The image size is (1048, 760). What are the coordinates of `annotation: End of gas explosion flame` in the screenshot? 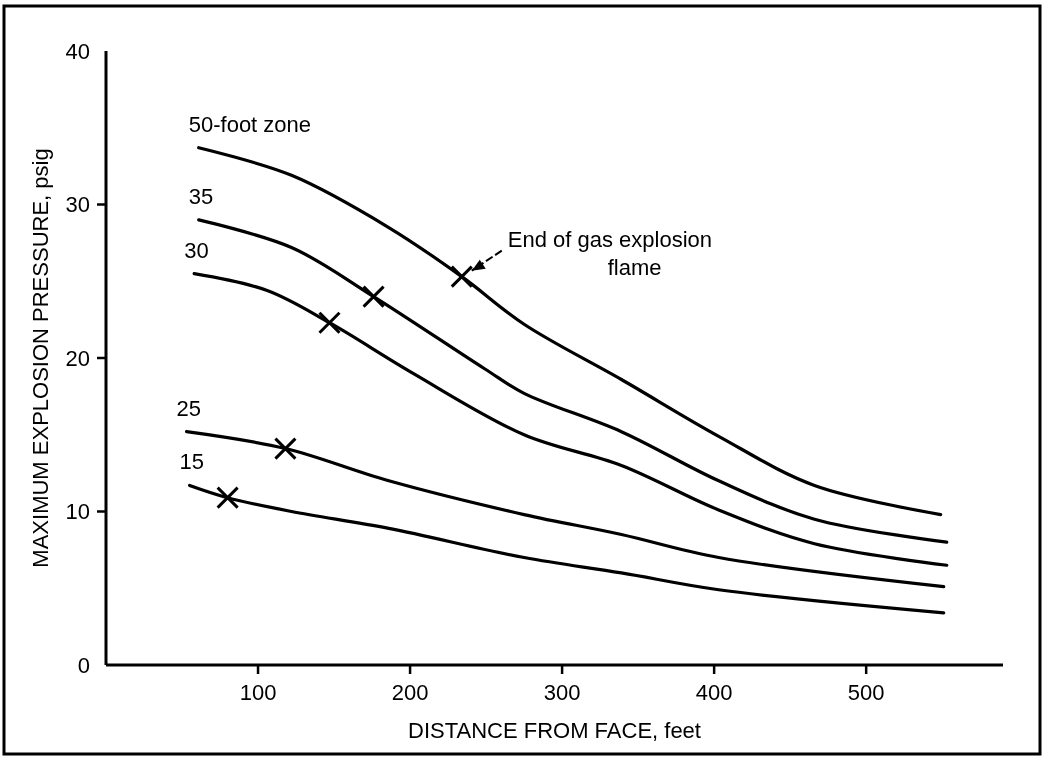 It's located at (610, 253).